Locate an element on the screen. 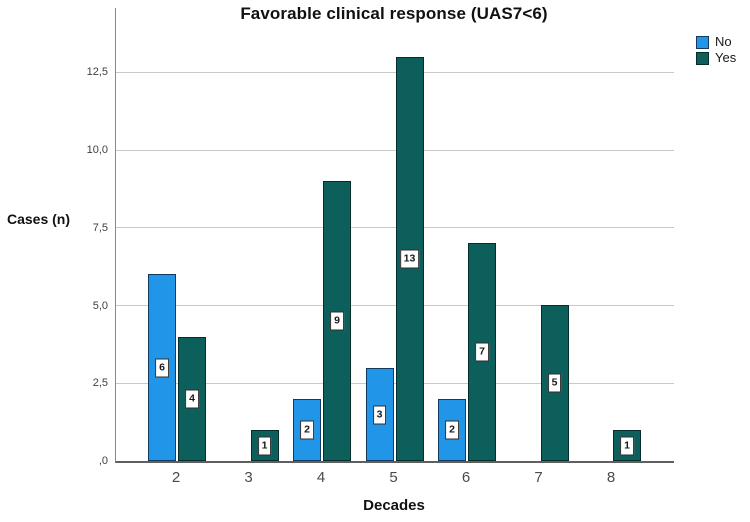  bar-no-decade-6: 2 is located at coordinates (452, 430).